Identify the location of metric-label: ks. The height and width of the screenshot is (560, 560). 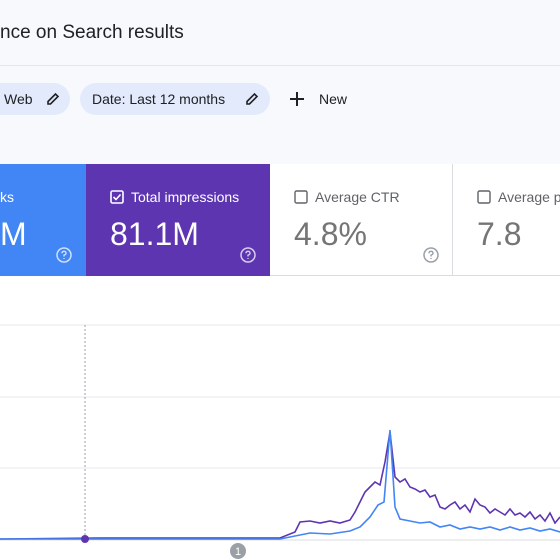
(7, 197).